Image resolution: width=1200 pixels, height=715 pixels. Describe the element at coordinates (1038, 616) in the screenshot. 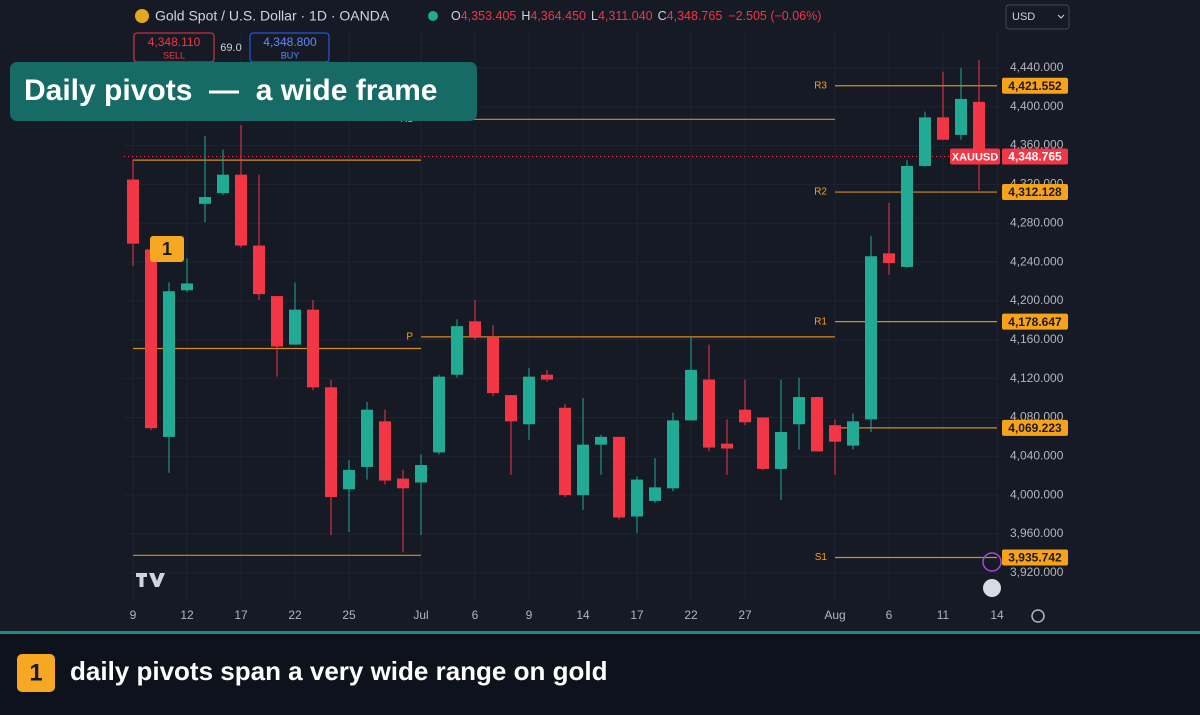

I see `settings-icon` at that location.